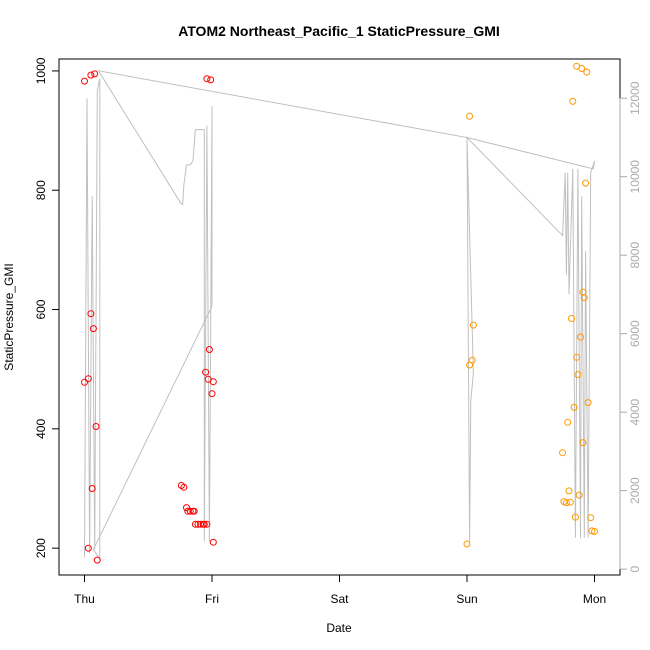 The width and height of the screenshot is (650, 650). Describe the element at coordinates (212, 599) in the screenshot. I see `x-tick-label: Fri` at that location.